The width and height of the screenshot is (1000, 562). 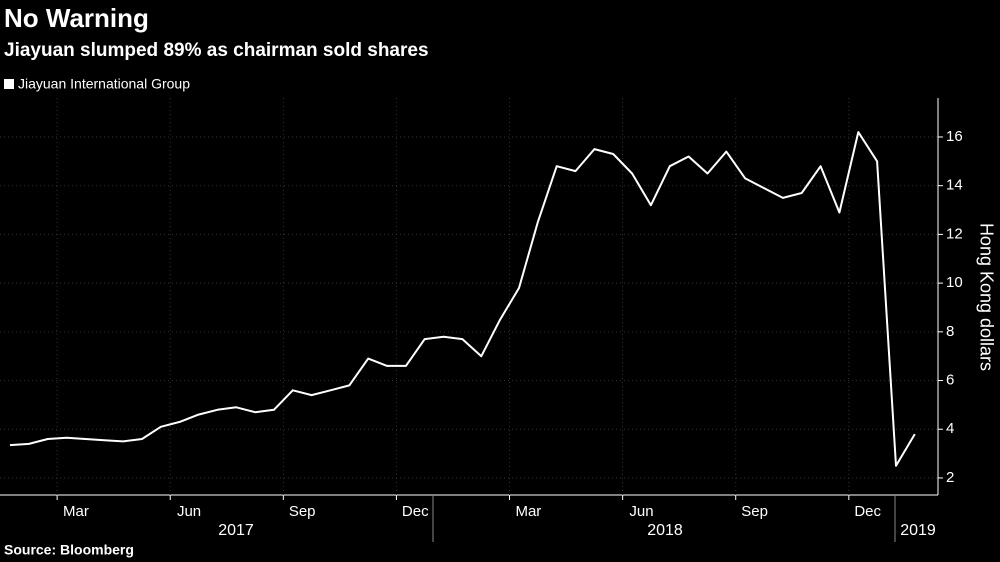 What do you see at coordinates (954, 233) in the screenshot?
I see `y-tick-label: 12` at bounding box center [954, 233].